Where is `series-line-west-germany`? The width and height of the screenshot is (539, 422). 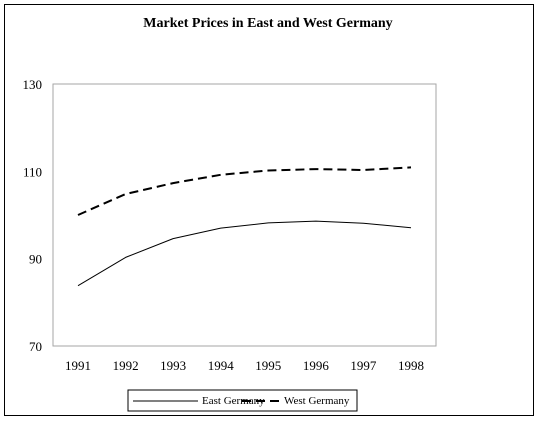
series-line-west-germany is located at coordinates (244, 191).